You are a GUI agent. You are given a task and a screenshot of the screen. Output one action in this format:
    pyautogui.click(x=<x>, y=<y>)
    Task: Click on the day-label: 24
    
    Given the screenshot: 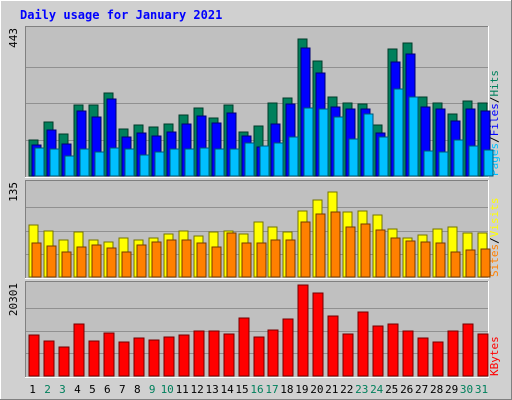 What is the action you would take?
    pyautogui.click(x=377, y=389)
    